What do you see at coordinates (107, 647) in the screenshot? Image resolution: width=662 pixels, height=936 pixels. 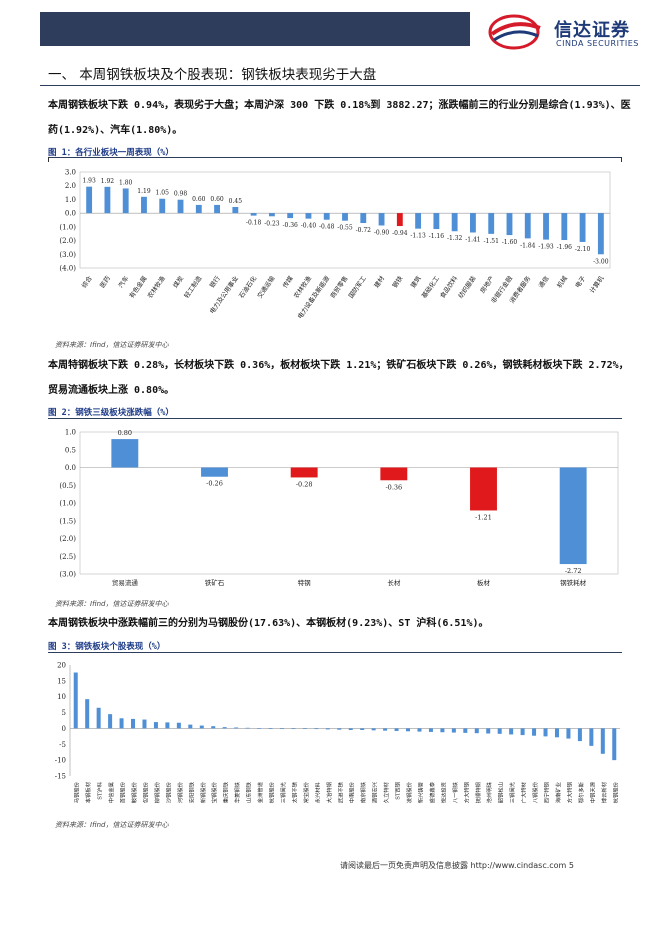 I see `figure-3-caption: 图 3：钢铁板块个股表现（%）` at bounding box center [107, 647].